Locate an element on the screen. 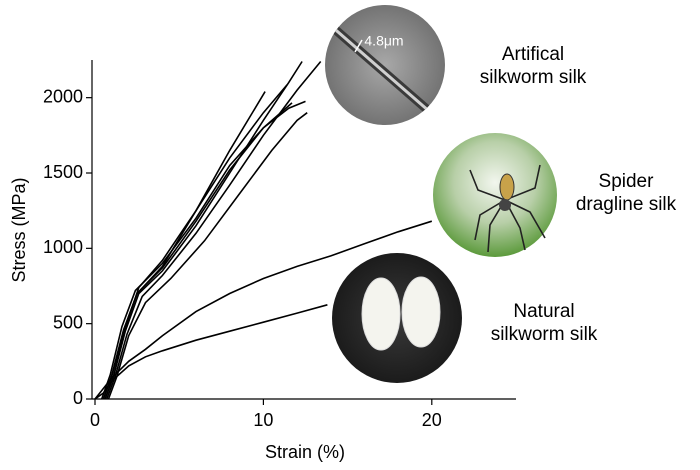  y-axis-label: Stress (MPa) is located at coordinates (19, 229).